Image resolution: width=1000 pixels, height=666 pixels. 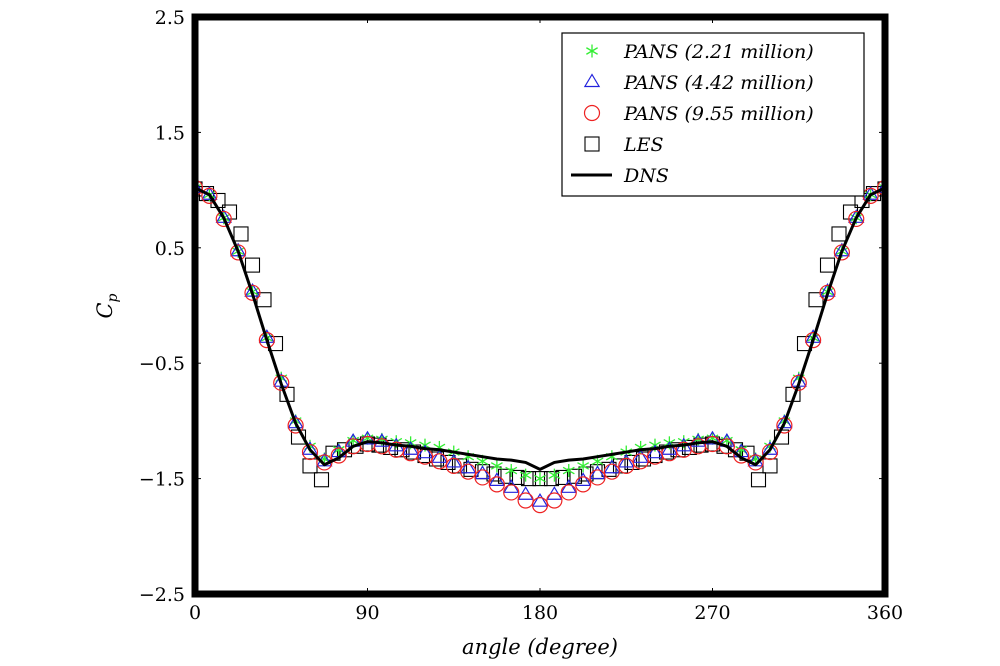 I want to click on legend-label-detail: (9.55 million), so click(x=745, y=114).